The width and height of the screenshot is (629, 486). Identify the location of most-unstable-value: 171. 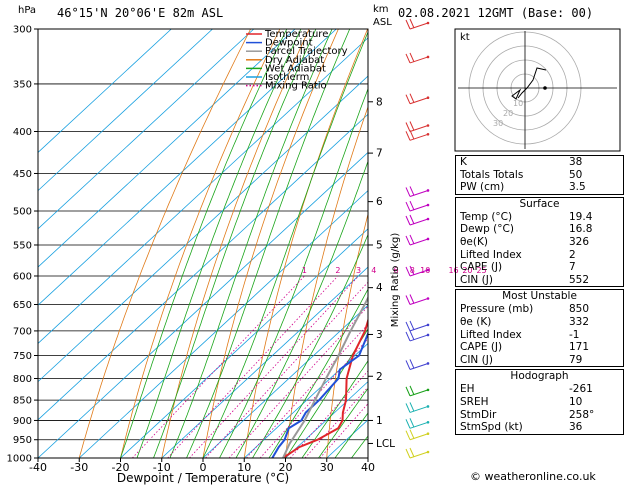
(579, 347).